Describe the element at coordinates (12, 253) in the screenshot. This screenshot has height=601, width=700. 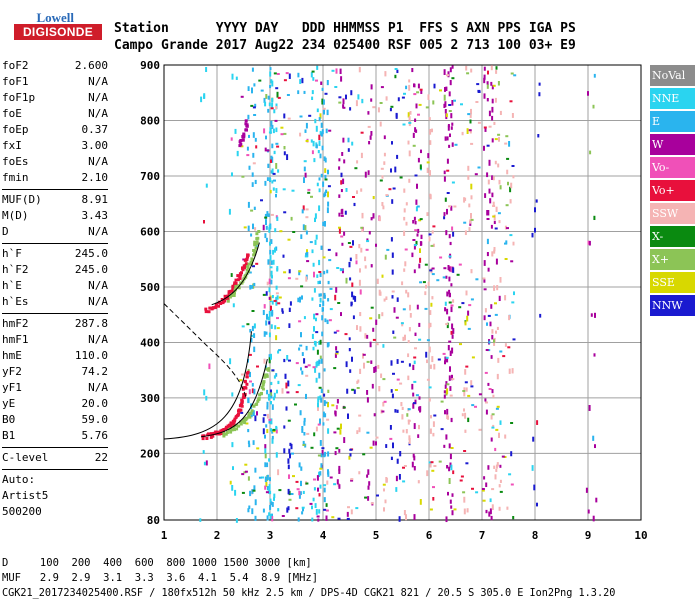
I see `param-name: h`F` at that location.